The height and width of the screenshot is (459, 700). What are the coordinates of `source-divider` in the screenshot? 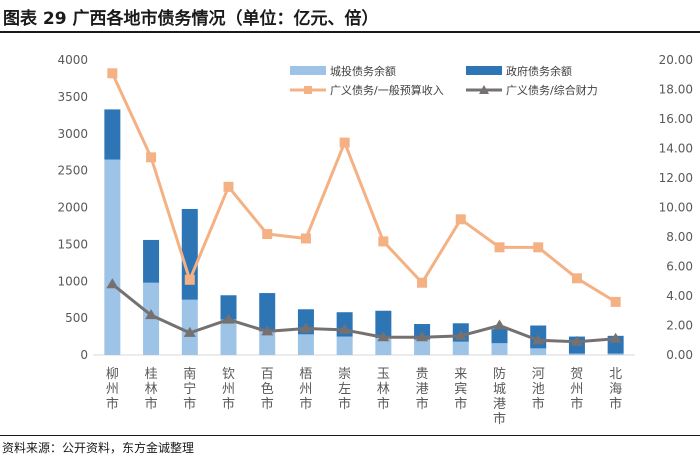 It's located at (350, 435).